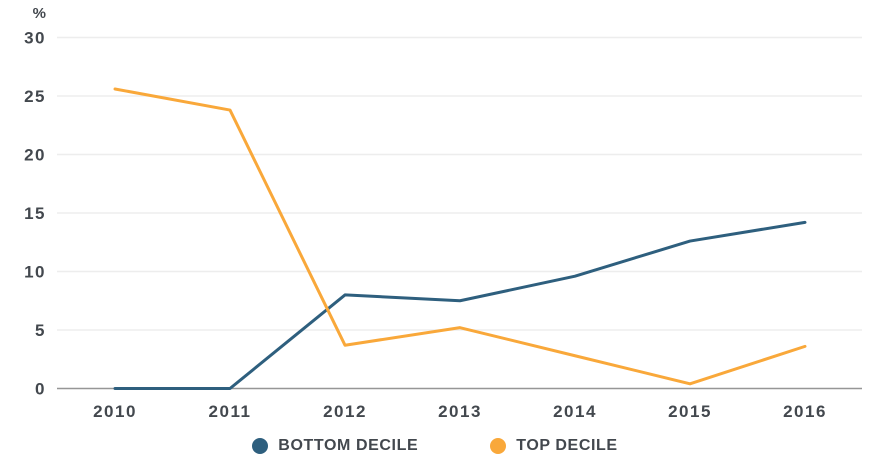 This screenshot has height=463, width=870. I want to click on legend-dot-top-decile, so click(498, 446).